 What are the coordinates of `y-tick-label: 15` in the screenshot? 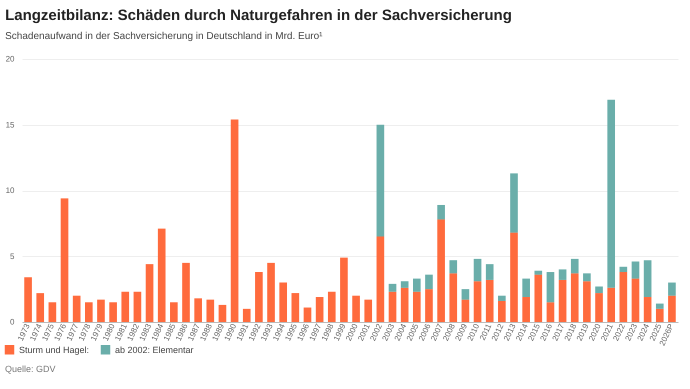 It's located at (11, 125).